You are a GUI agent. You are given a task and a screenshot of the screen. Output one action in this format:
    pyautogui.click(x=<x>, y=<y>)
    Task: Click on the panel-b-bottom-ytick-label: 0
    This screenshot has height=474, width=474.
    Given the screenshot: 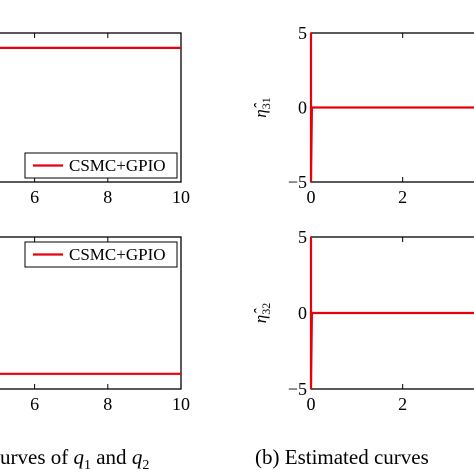 What is the action you would take?
    pyautogui.click(x=302, y=313)
    